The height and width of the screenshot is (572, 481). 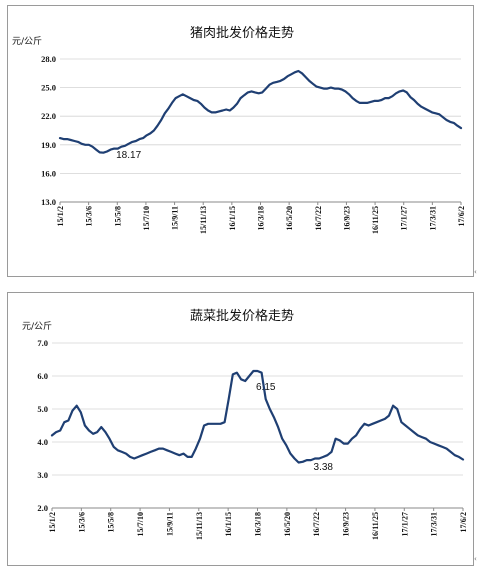 What do you see at coordinates (324, 467) in the screenshot?
I see `data-label: 3.38` at bounding box center [324, 467].